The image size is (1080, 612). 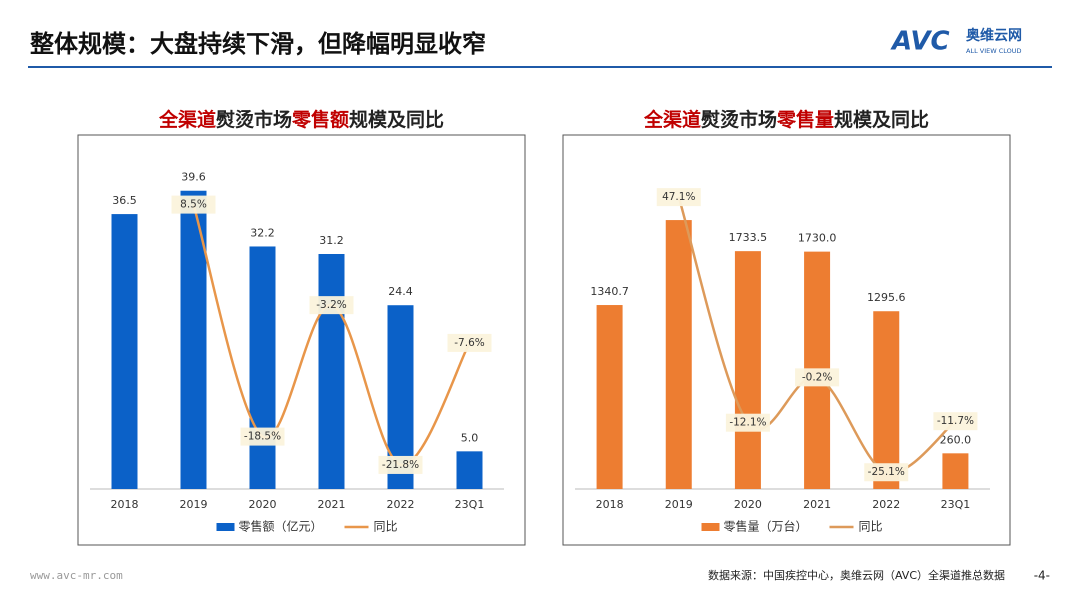 I want to click on title-part: 零售量, so click(x=805, y=119).